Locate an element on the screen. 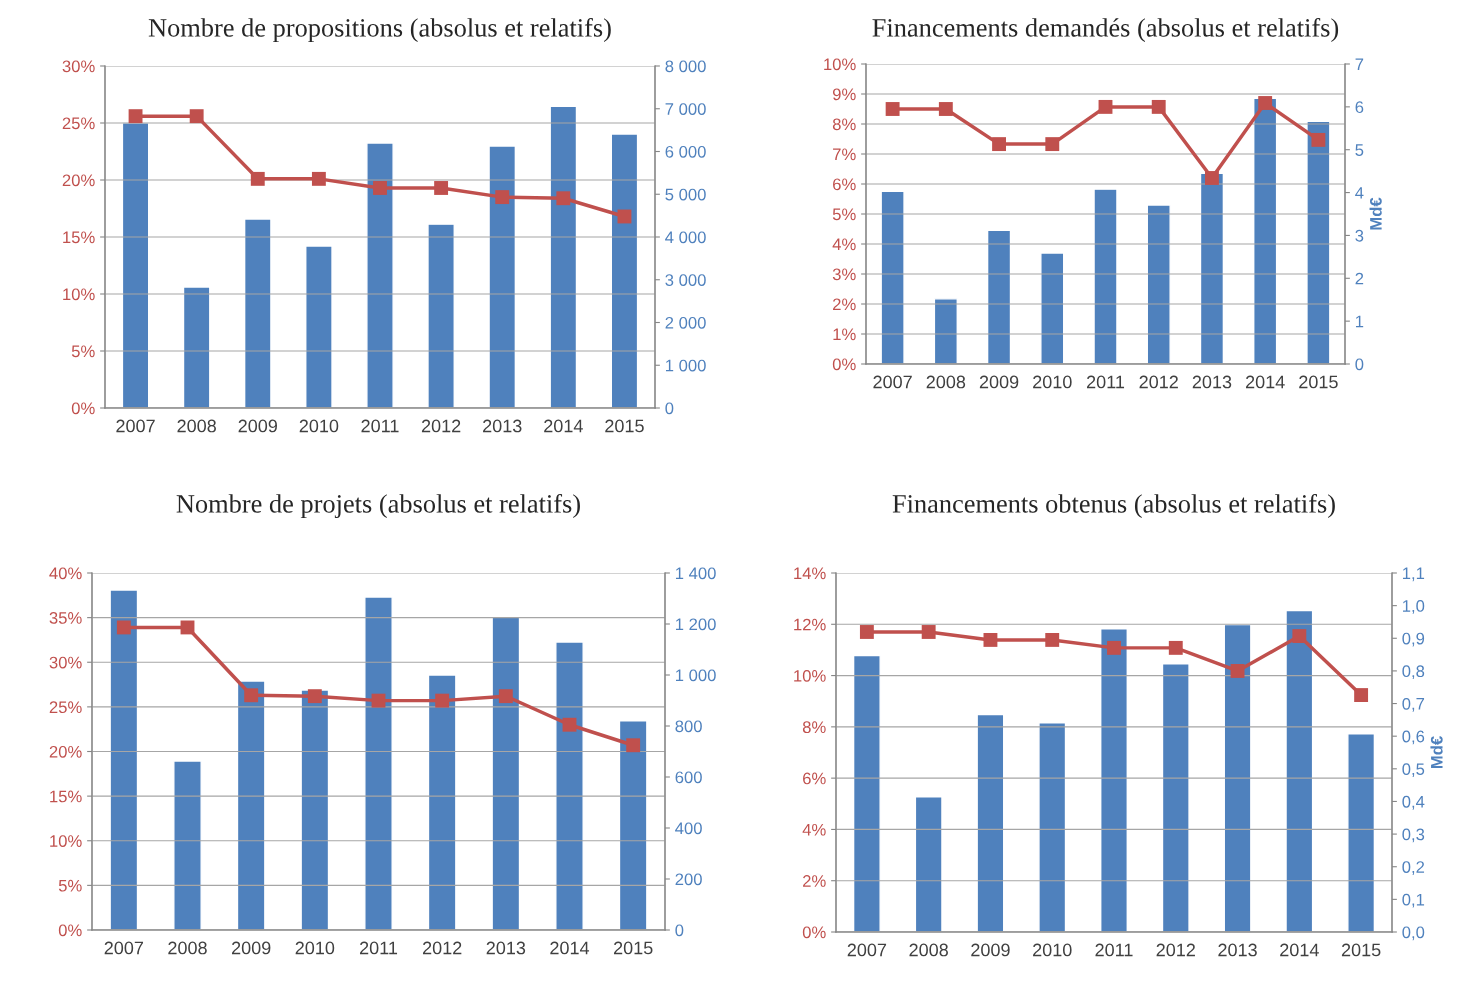  y2-tick-label: 6 is located at coordinates (1359, 107).